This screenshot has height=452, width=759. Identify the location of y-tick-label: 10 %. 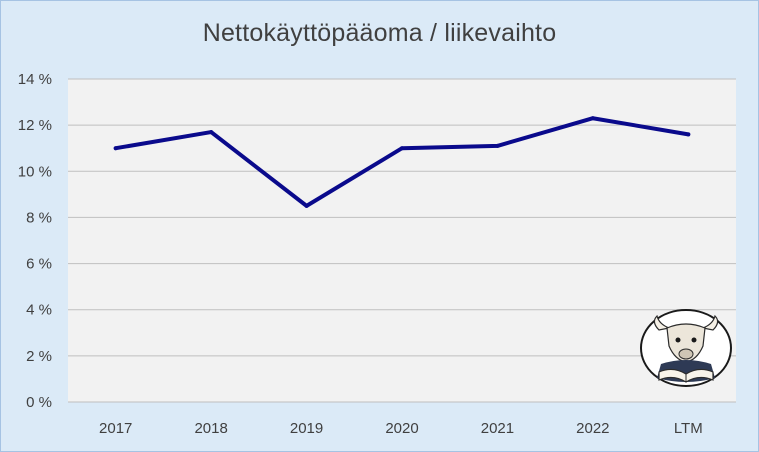
(35, 171).